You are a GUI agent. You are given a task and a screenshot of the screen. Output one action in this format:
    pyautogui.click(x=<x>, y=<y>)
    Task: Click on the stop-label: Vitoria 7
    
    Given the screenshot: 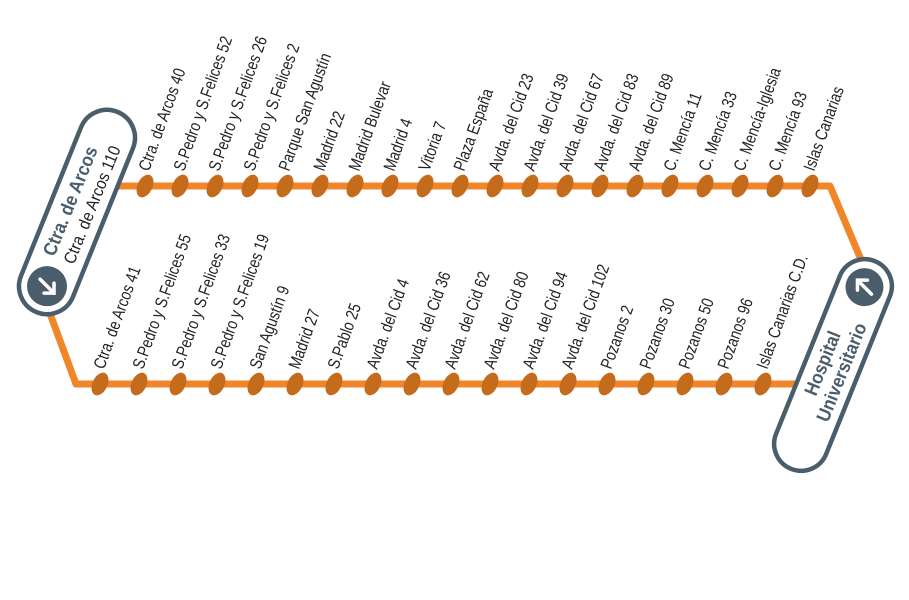 What is the action you would take?
    pyautogui.click(x=433, y=146)
    